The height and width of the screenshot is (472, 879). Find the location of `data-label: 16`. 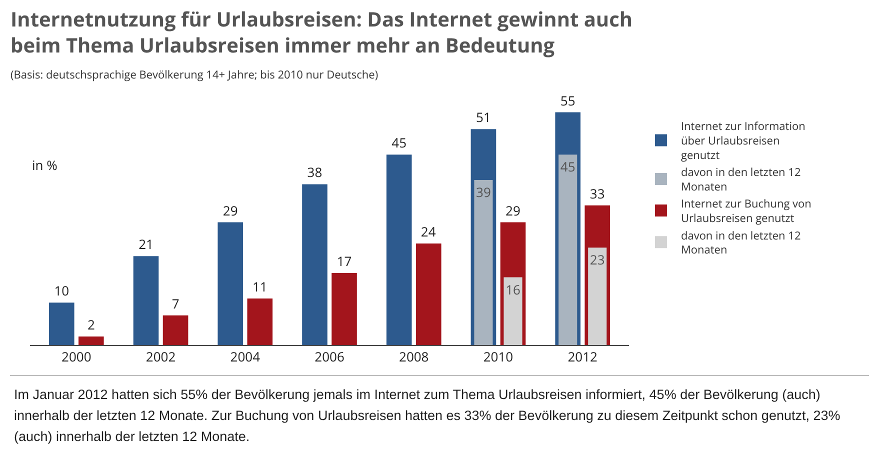

data-label: 16 is located at coordinates (513, 289).